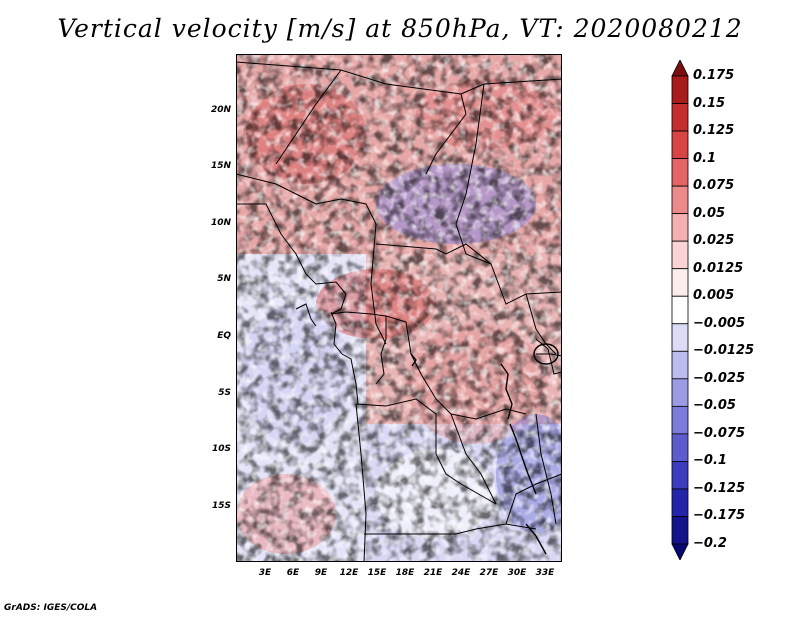 The width and height of the screenshot is (800, 618). Describe the element at coordinates (709, 213) in the screenshot. I see `colorbar-tick-label: 0.05` at that location.